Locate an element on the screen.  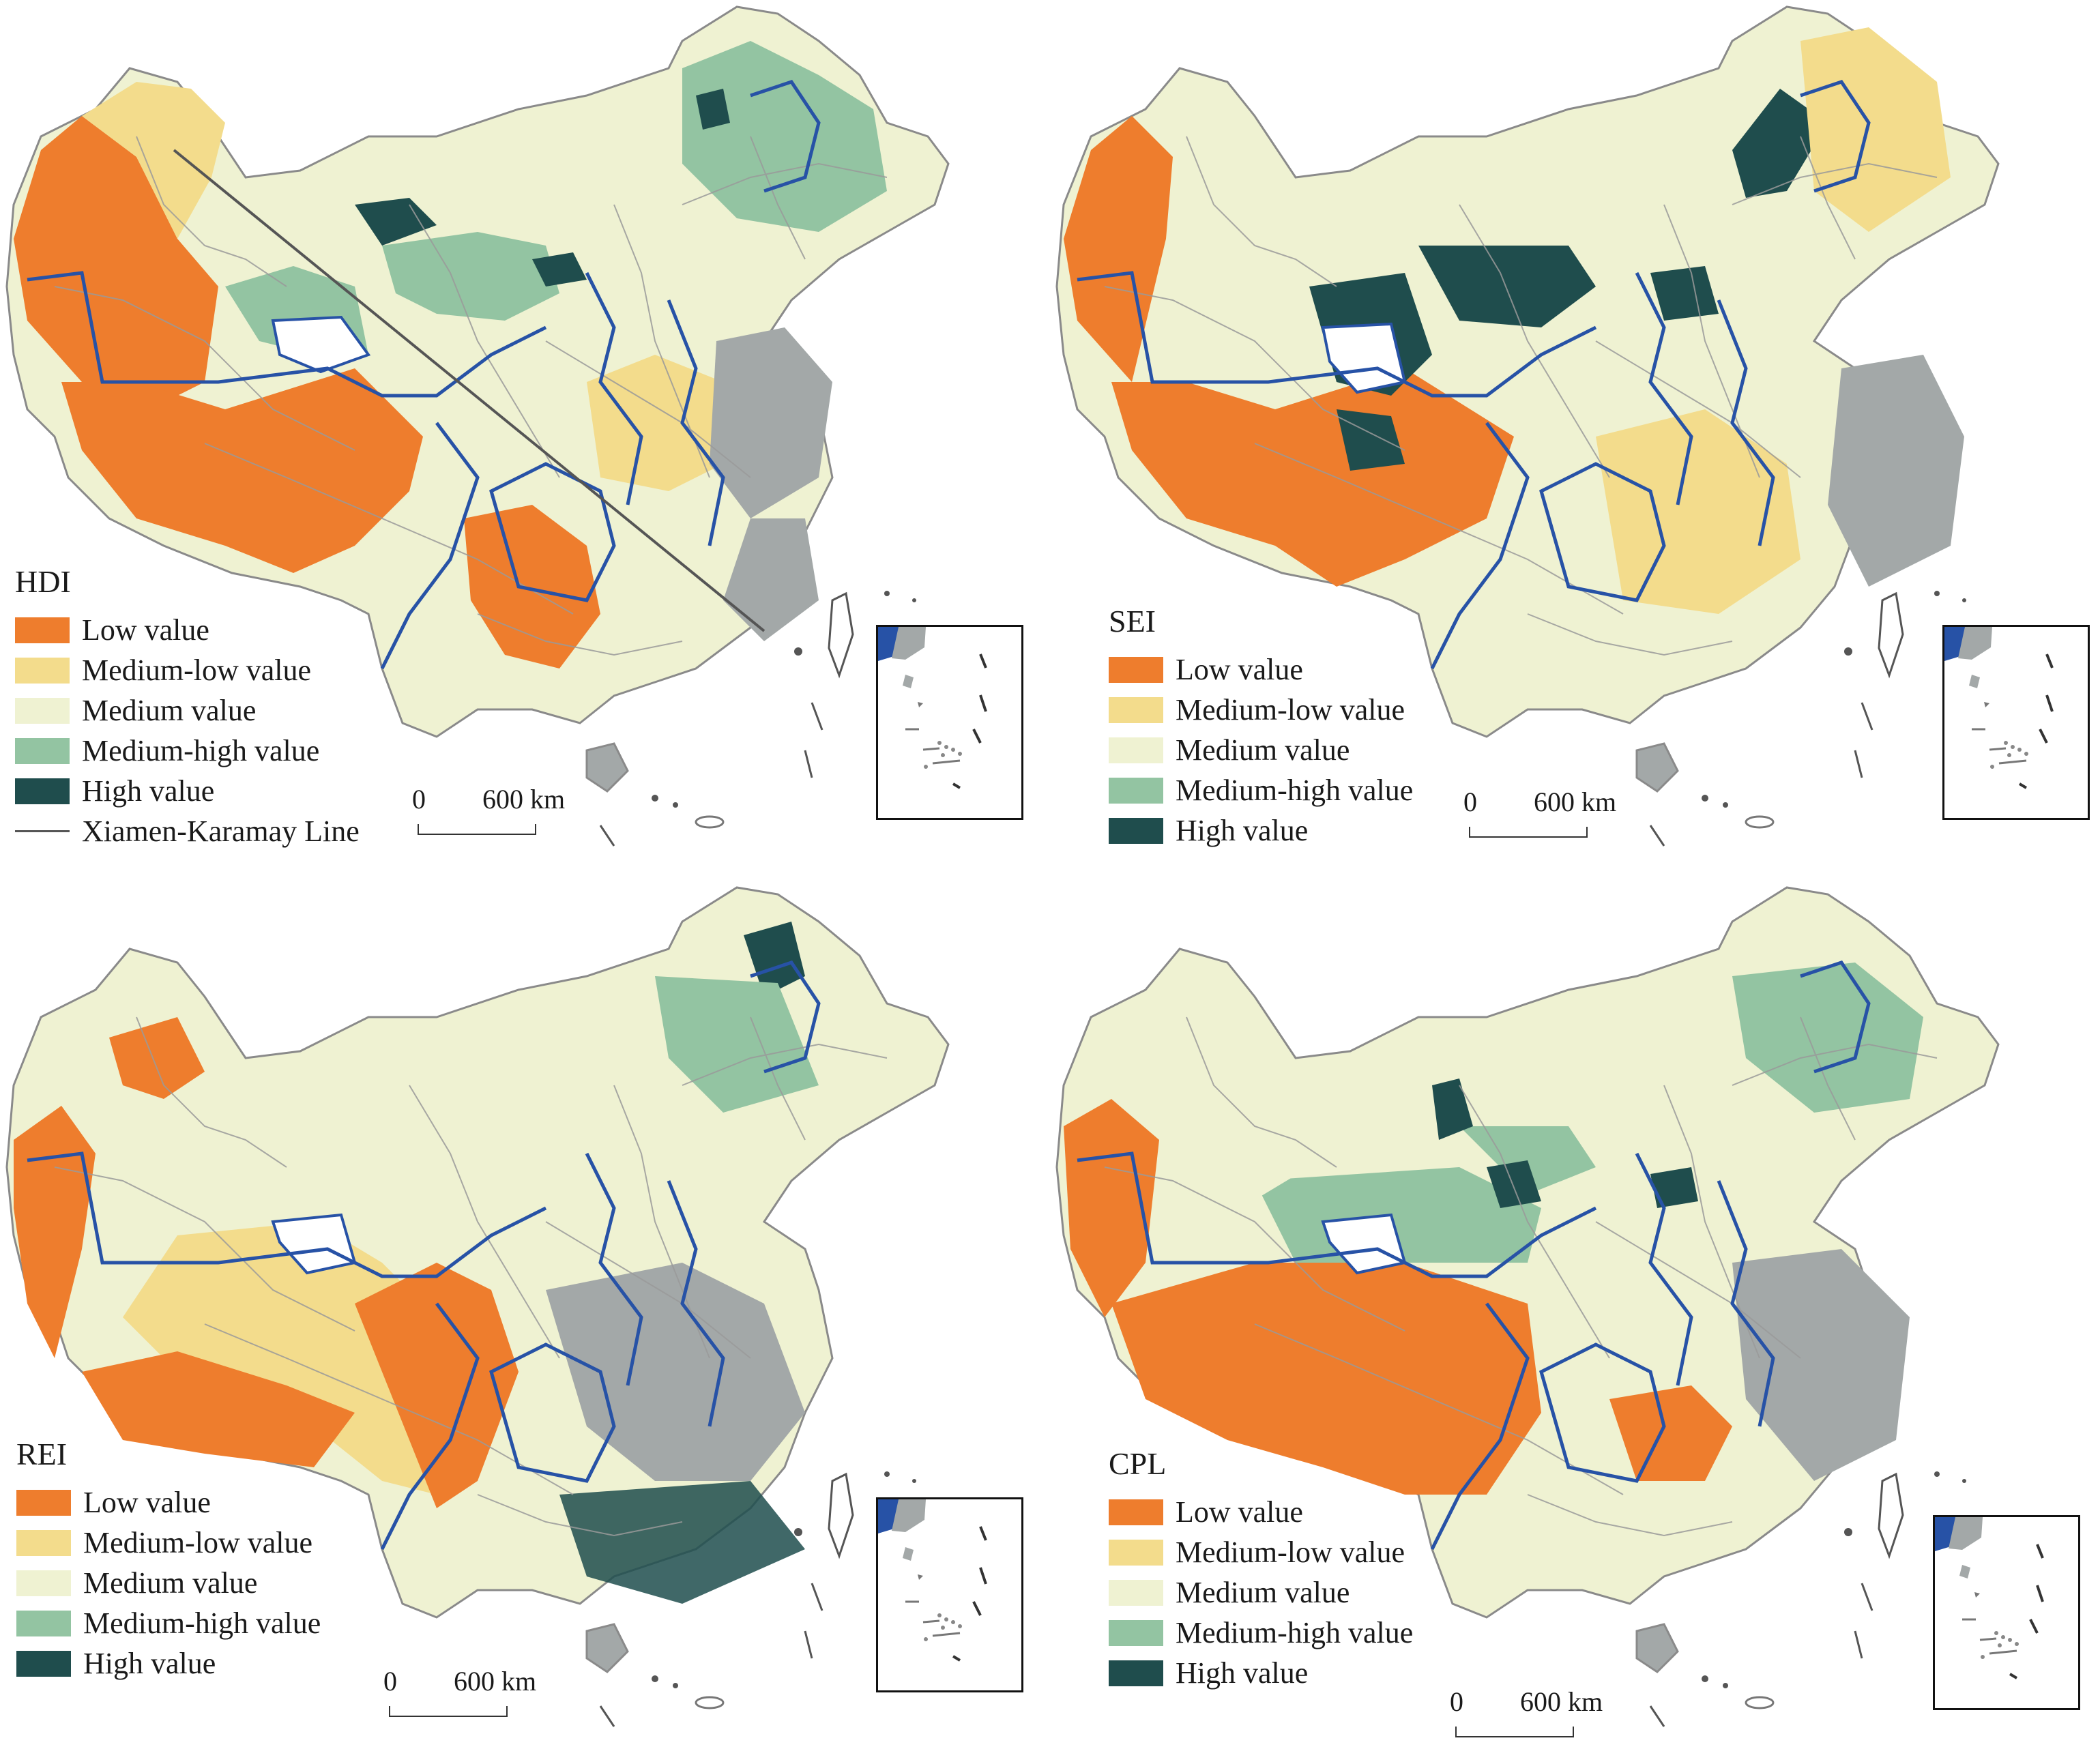
xiamen-karamay-line is located at coordinates (469, 390).